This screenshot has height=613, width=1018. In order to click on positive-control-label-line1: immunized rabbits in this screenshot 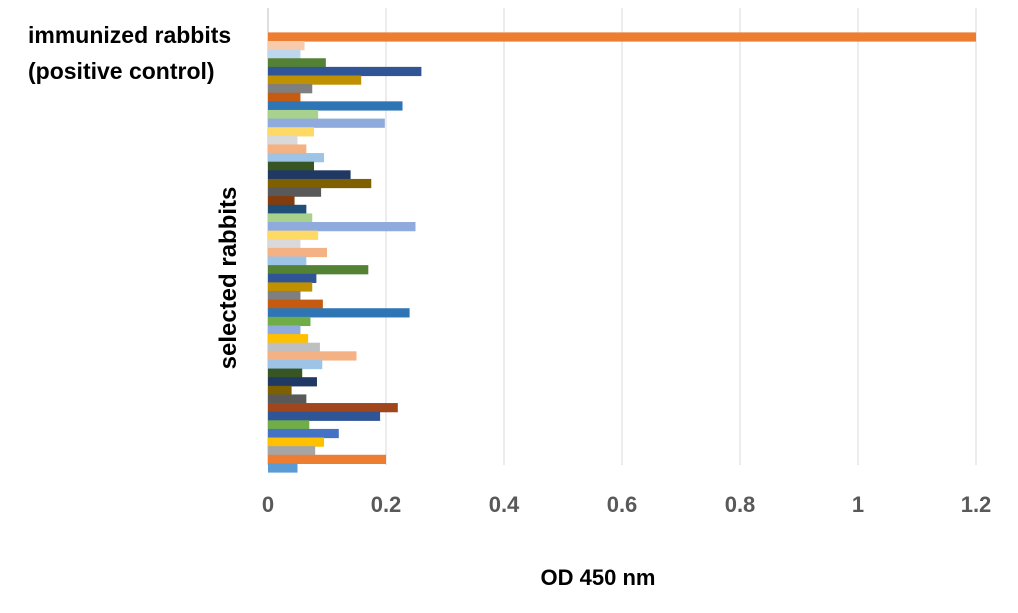, I will do `click(130, 35)`.